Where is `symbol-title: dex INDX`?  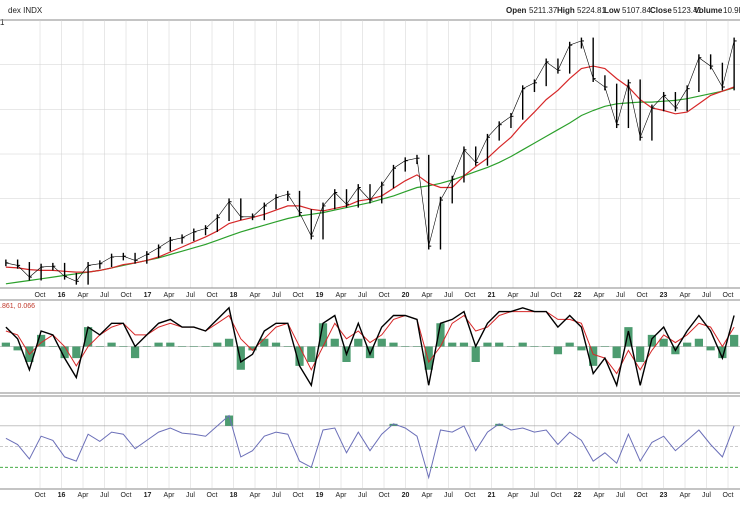 symbol-title: dex INDX is located at coordinates (25, 10).